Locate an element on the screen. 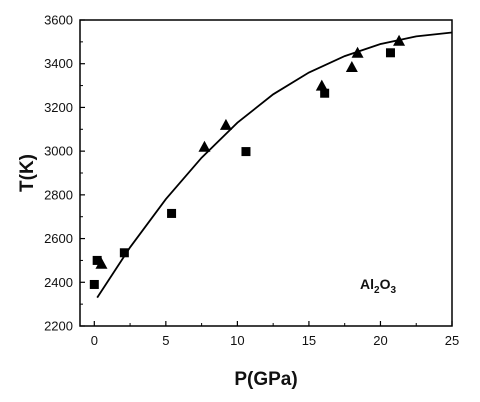 This screenshot has width=480, height=402. y-tick-label: 2800 is located at coordinates (58, 194).